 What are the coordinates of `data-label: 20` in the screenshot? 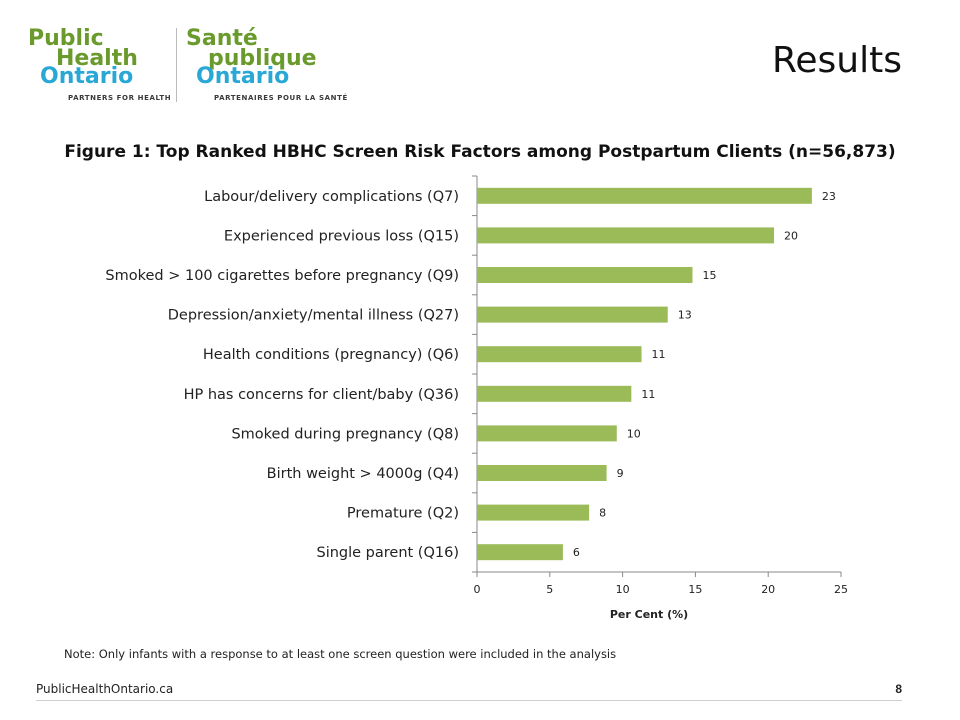 It's located at (791, 235).